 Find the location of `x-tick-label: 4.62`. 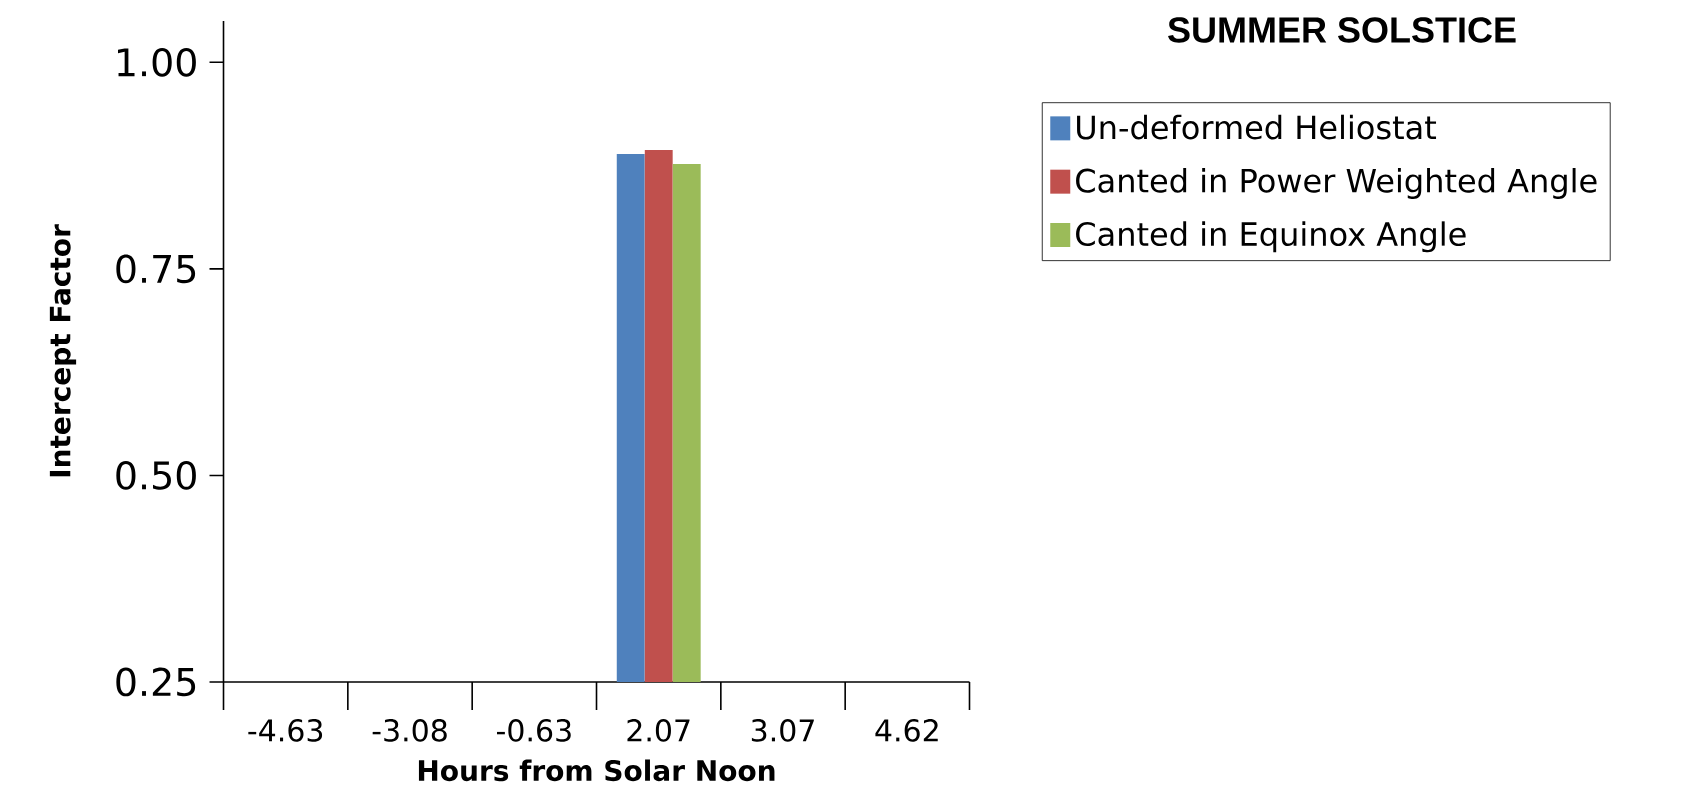

x-tick-label: 4.62 is located at coordinates (906, 730).